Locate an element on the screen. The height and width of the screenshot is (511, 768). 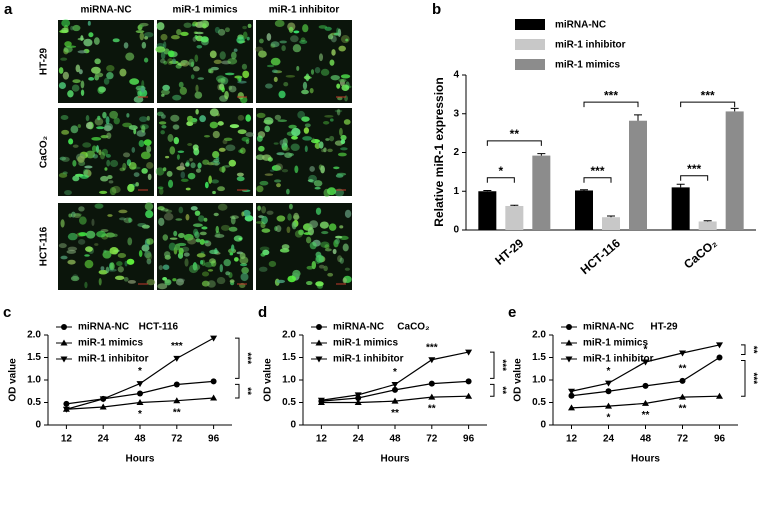
y-tick-label: 1.0 is located at coordinates (289, 380).